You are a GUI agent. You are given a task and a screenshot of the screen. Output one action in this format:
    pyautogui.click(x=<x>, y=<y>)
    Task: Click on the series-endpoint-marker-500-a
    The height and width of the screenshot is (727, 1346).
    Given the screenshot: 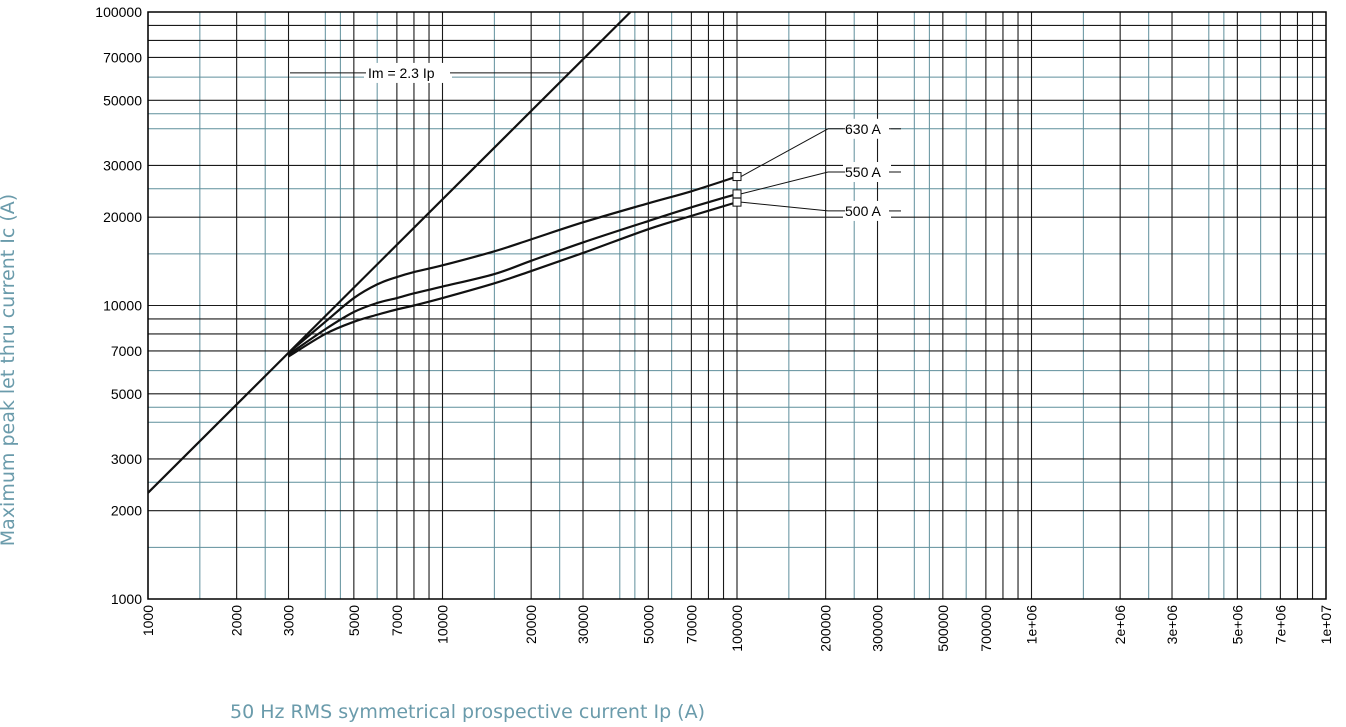 What is the action you would take?
    pyautogui.click(x=737, y=202)
    